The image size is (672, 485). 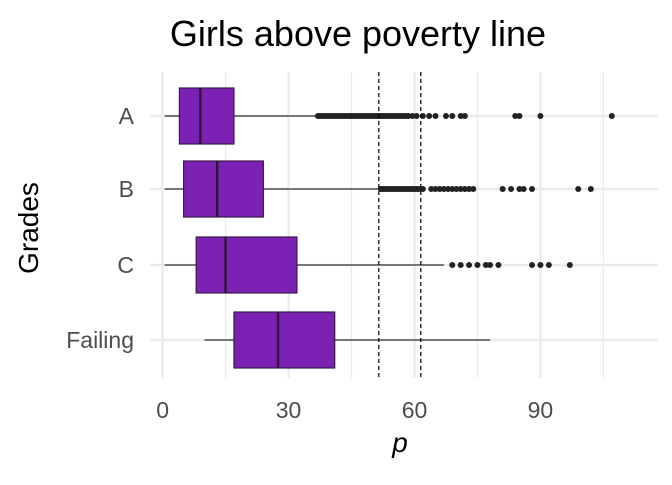 I want to click on y-tick-label: C, so click(x=125, y=265).